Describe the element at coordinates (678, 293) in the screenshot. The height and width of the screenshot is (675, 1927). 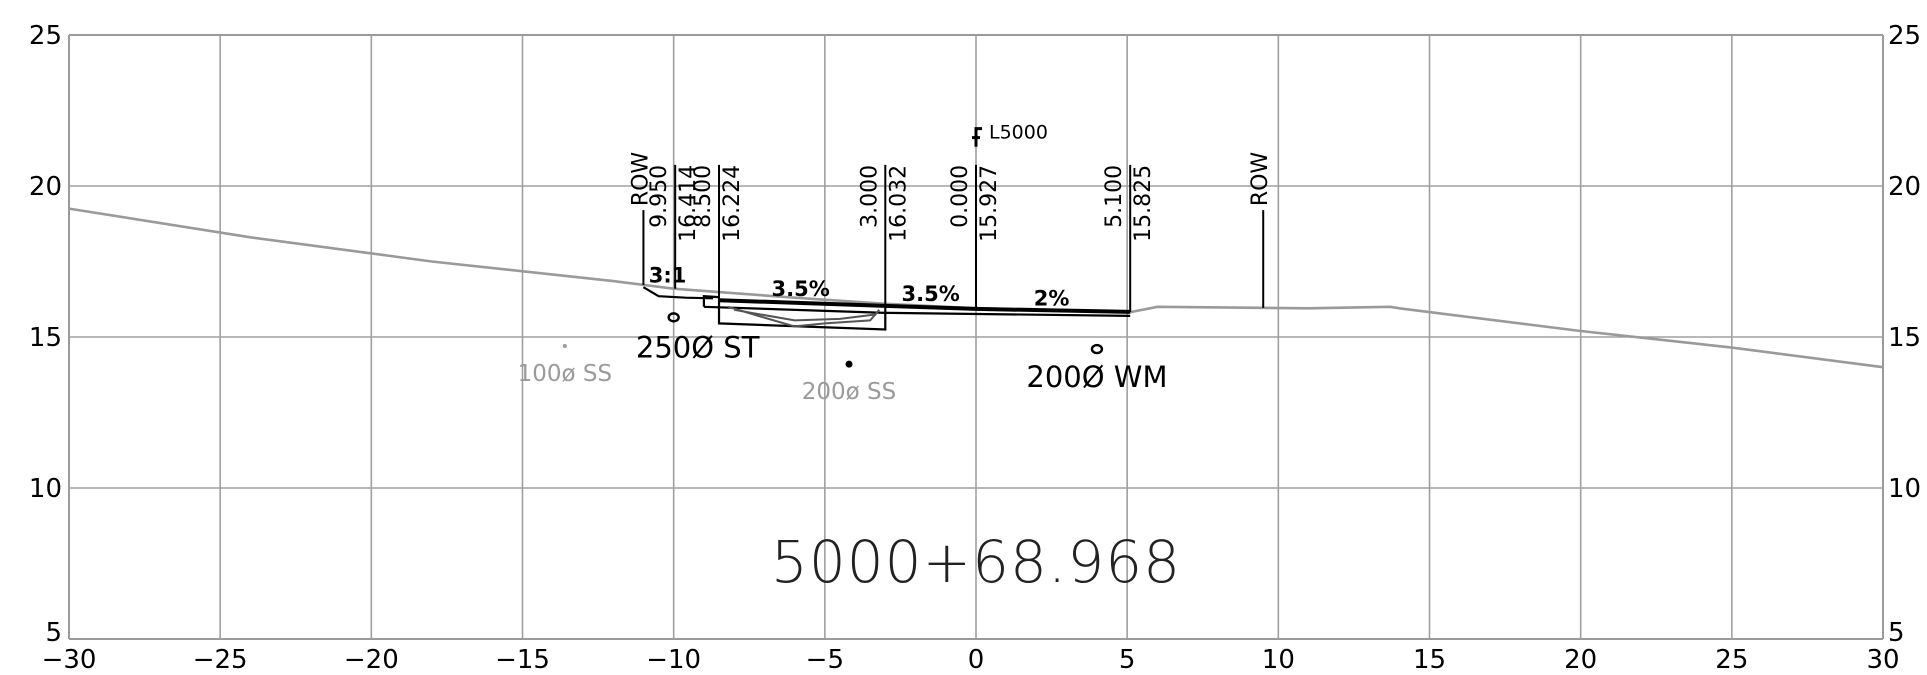
I see `side-slope-line` at that location.